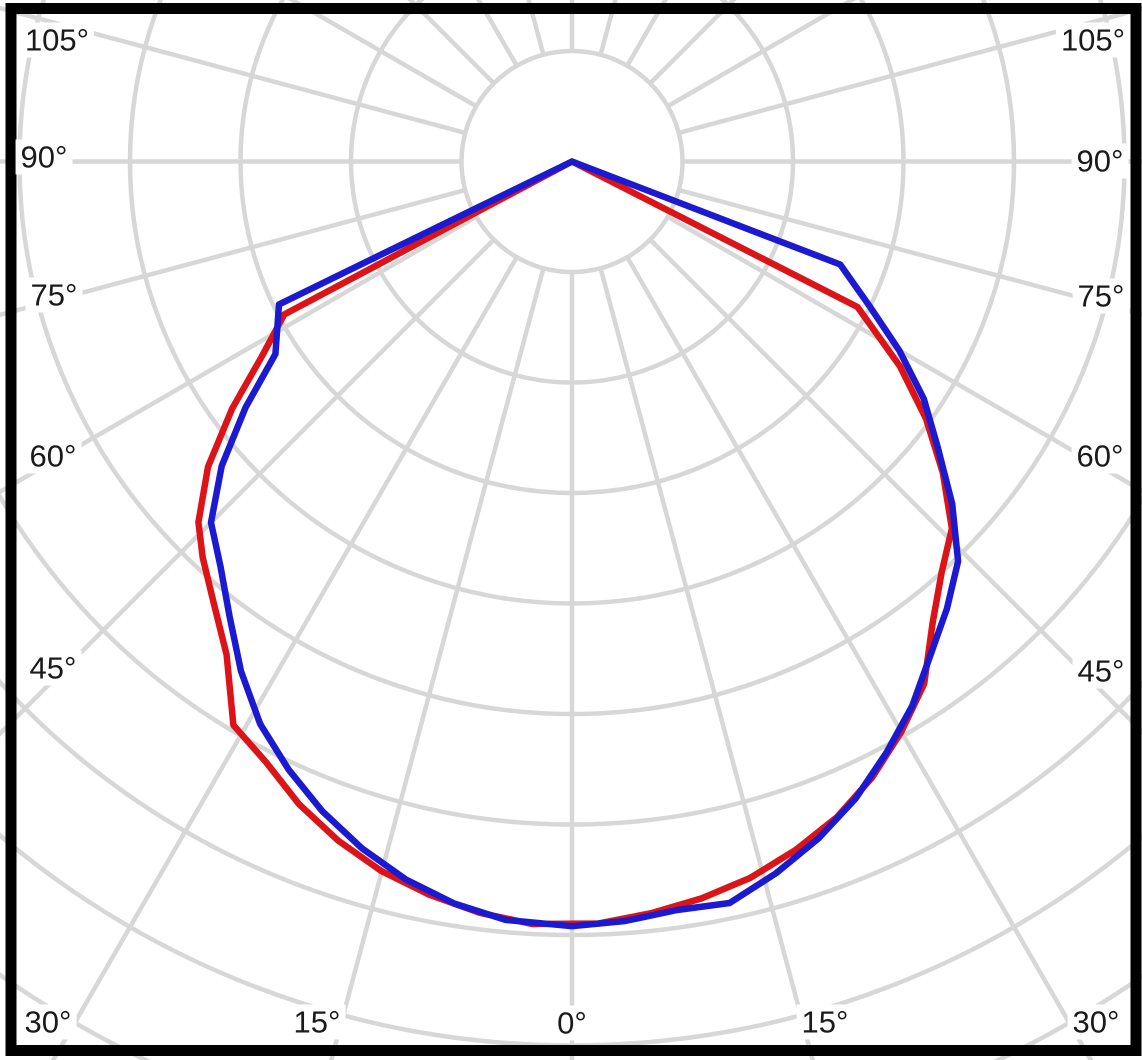 The image size is (1142, 1060). What do you see at coordinates (54, 295) in the screenshot?
I see `angle-label-2-75deg: 75°` at bounding box center [54, 295].